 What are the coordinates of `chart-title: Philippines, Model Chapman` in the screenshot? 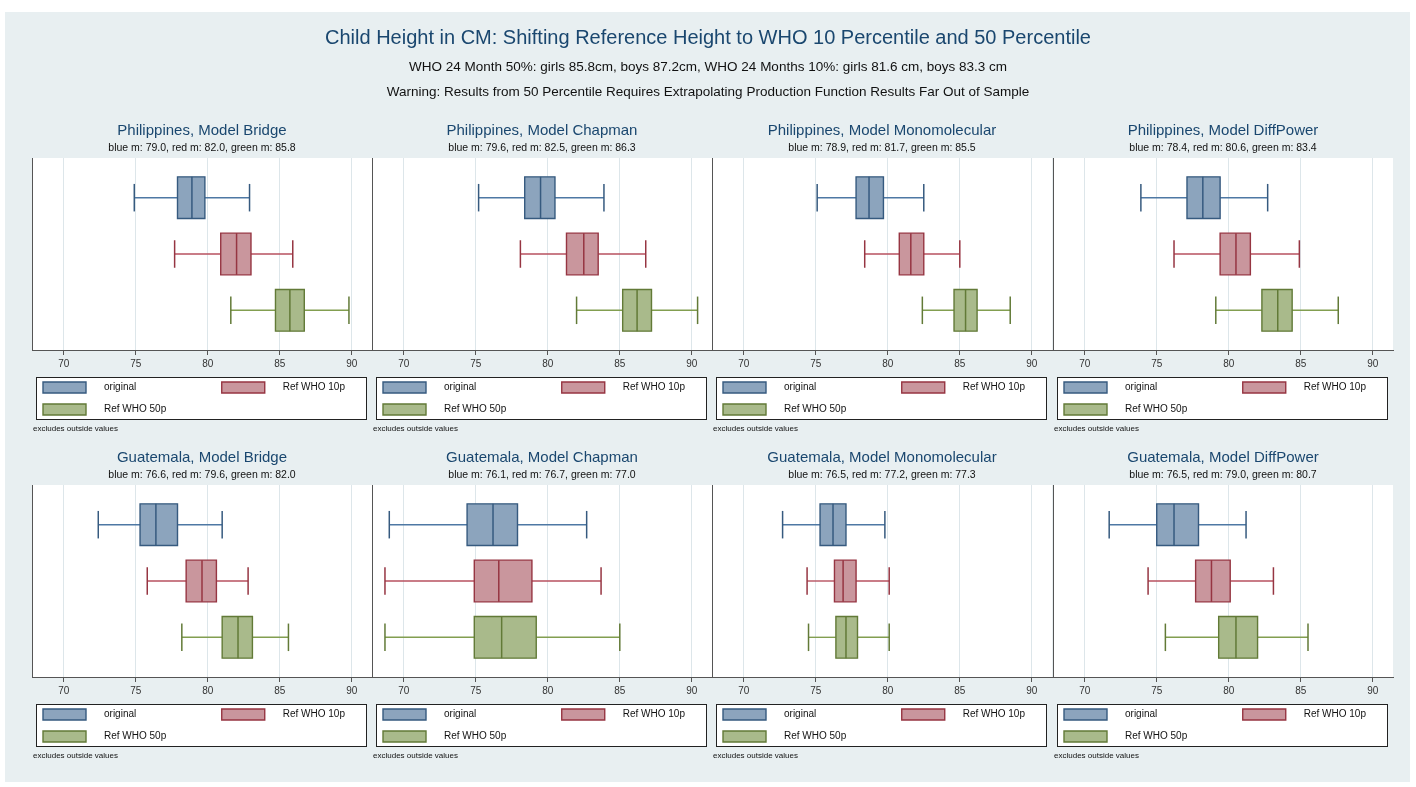 It's located at (542, 130).